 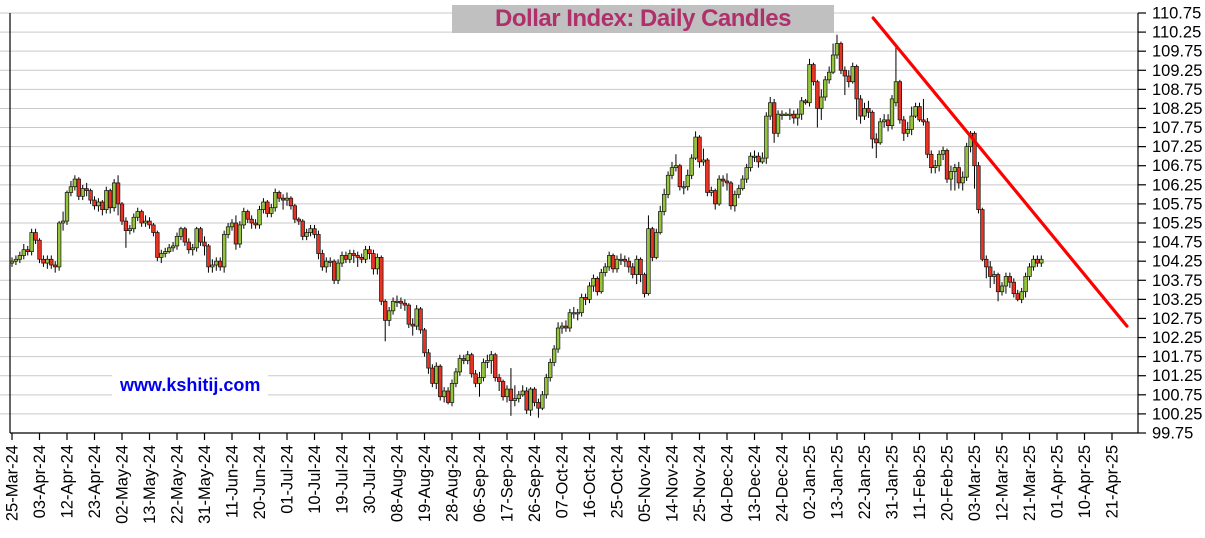 What do you see at coordinates (618, 481) in the screenshot?
I see `svg-text: 25-Oct-24` at bounding box center [618, 481].